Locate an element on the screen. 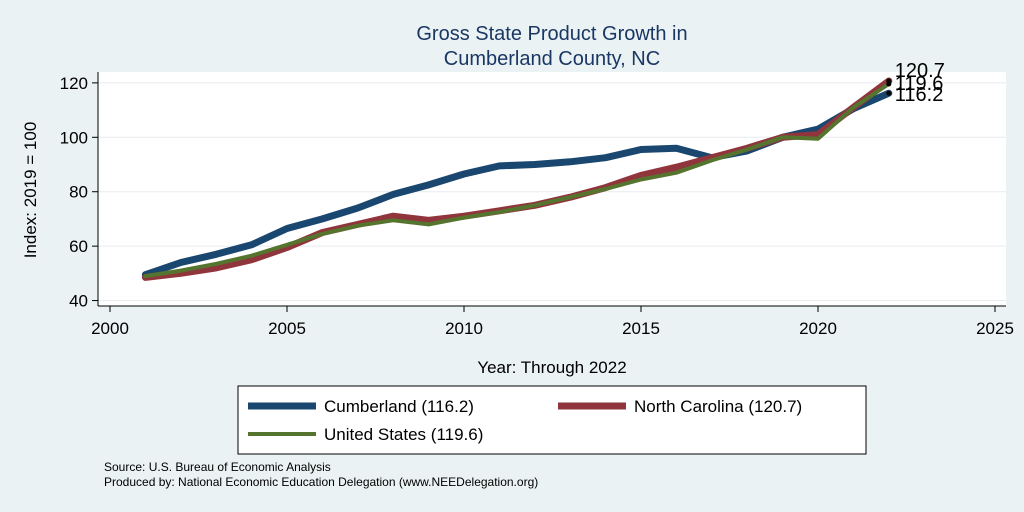 This screenshot has width=1024, height=512. y-axis-label: Index: 2019 = 100 is located at coordinates (30, 190).